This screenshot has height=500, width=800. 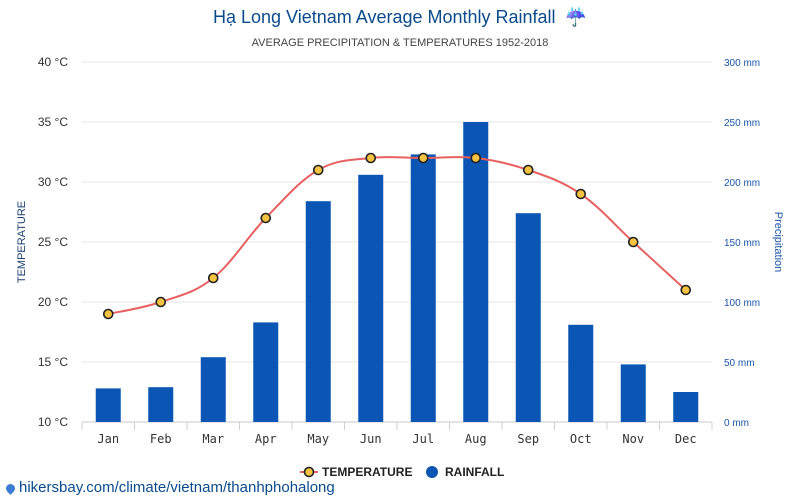 I want to click on x-axis-tick-label: Oct, so click(x=581, y=439).